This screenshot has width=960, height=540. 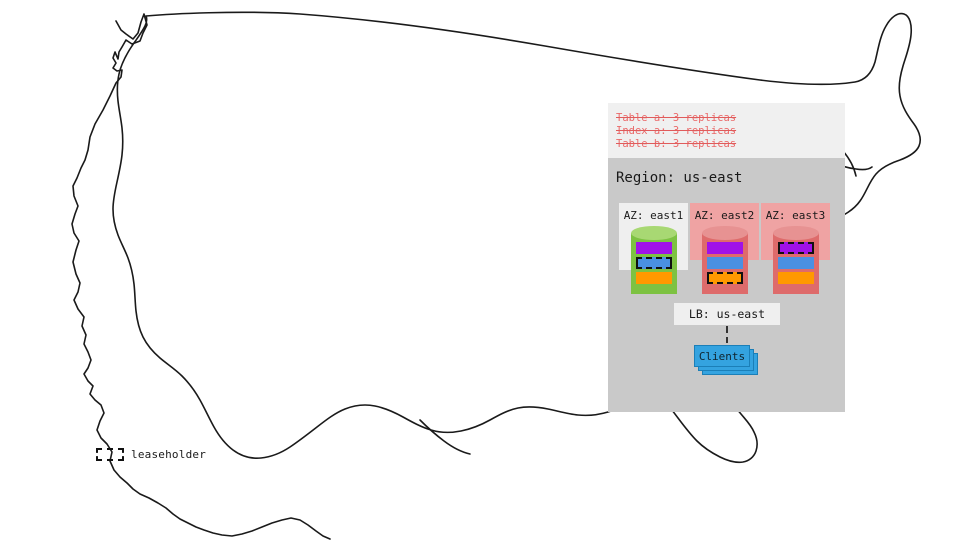 What do you see at coordinates (169, 454) in the screenshot?
I see `legend-label: leaseholder` at bounding box center [169, 454].